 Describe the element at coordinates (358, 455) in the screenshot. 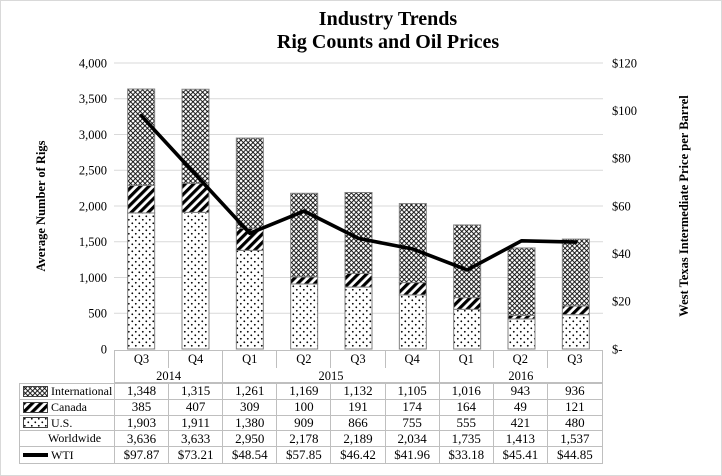

I see `table-cell-WTI-Q3-4: $46.42` at that location.